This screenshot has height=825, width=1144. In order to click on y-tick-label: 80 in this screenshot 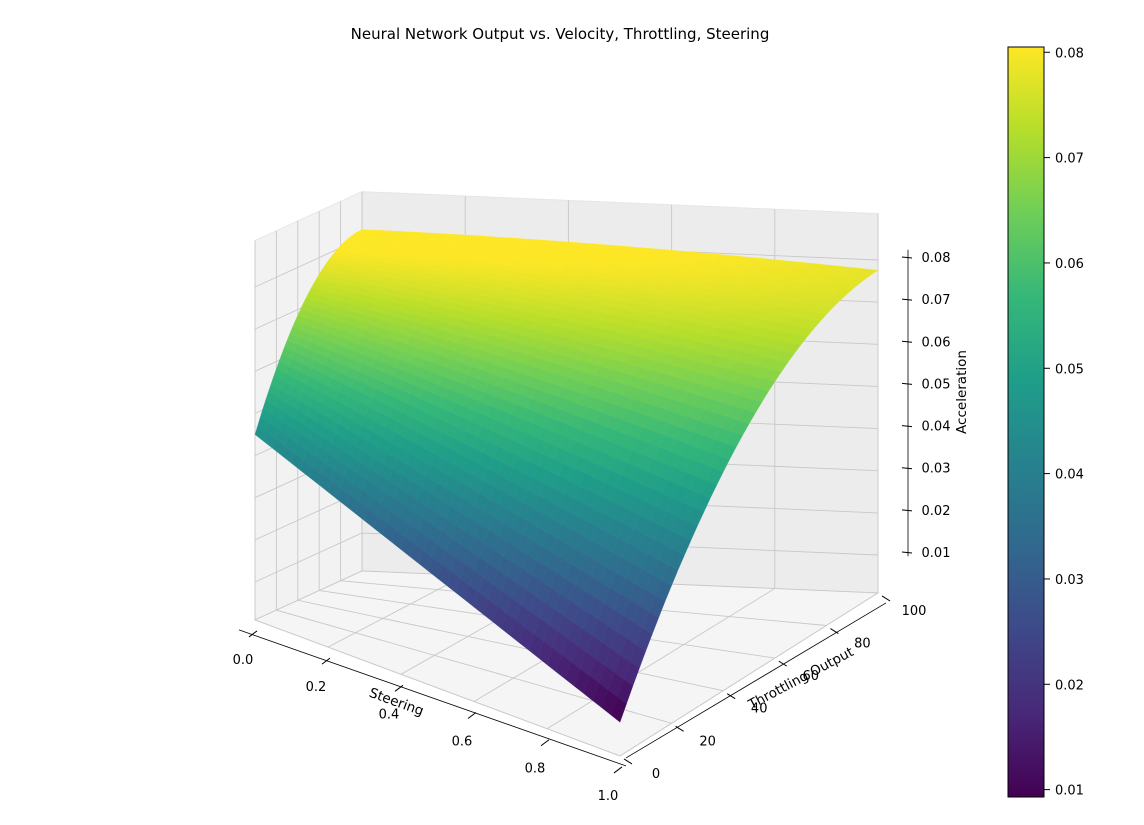, I will do `click(862, 644)`.